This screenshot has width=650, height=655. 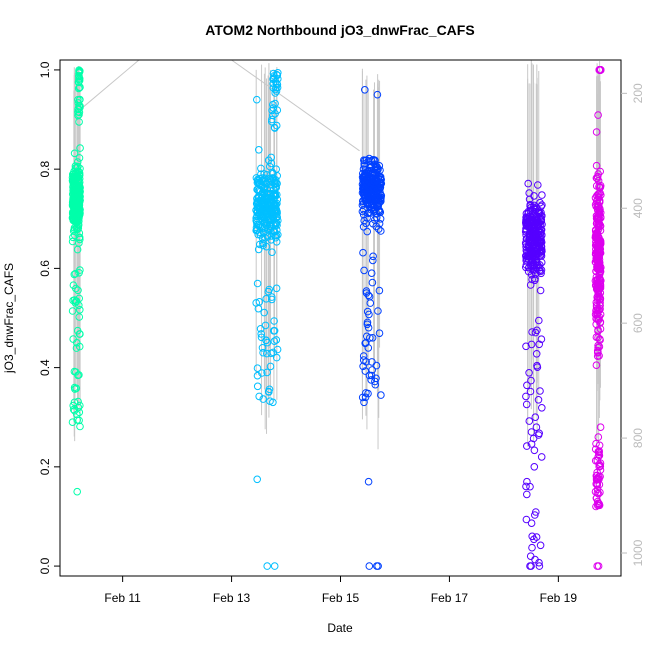 What do you see at coordinates (638, 323) in the screenshot?
I see `right-y-tick-label: 600` at bounding box center [638, 323].